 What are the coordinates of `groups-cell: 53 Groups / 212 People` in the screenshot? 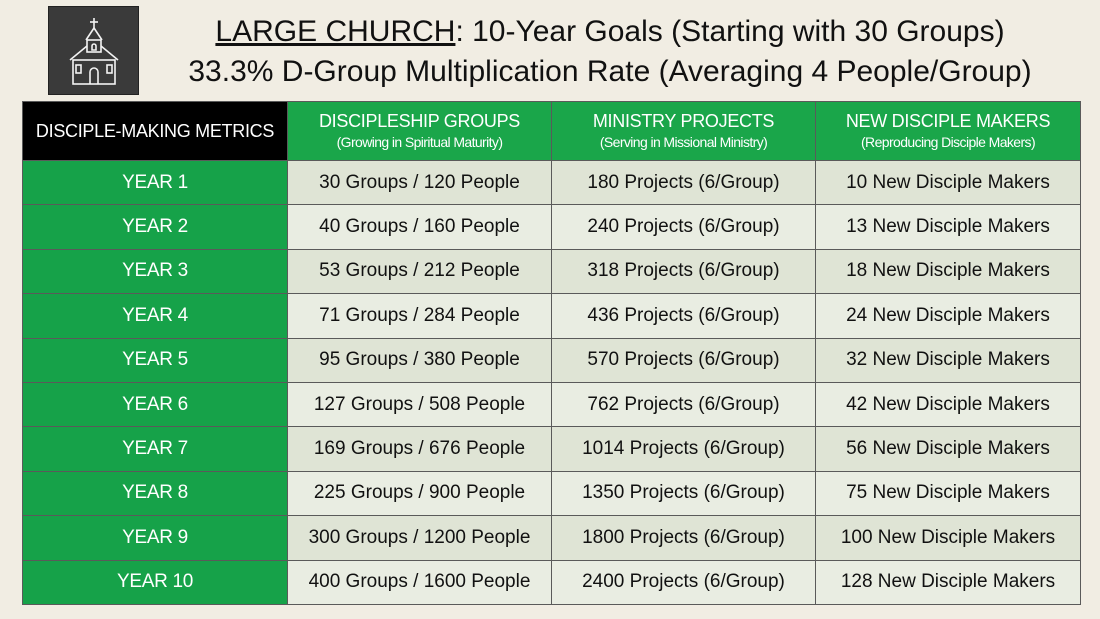 It's located at (419, 271).